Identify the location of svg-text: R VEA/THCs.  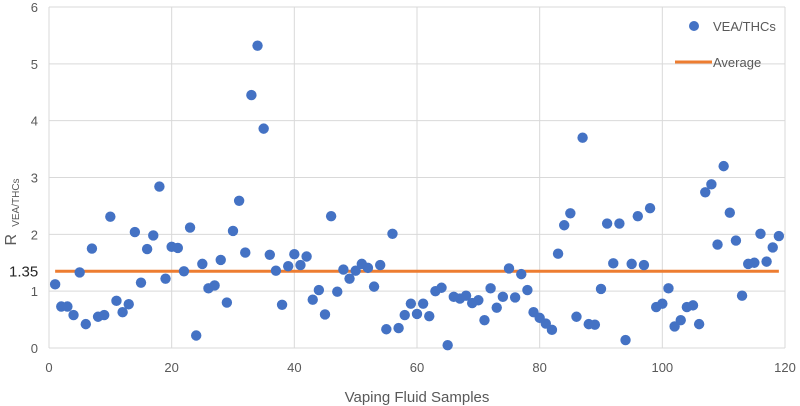
(12, 211).